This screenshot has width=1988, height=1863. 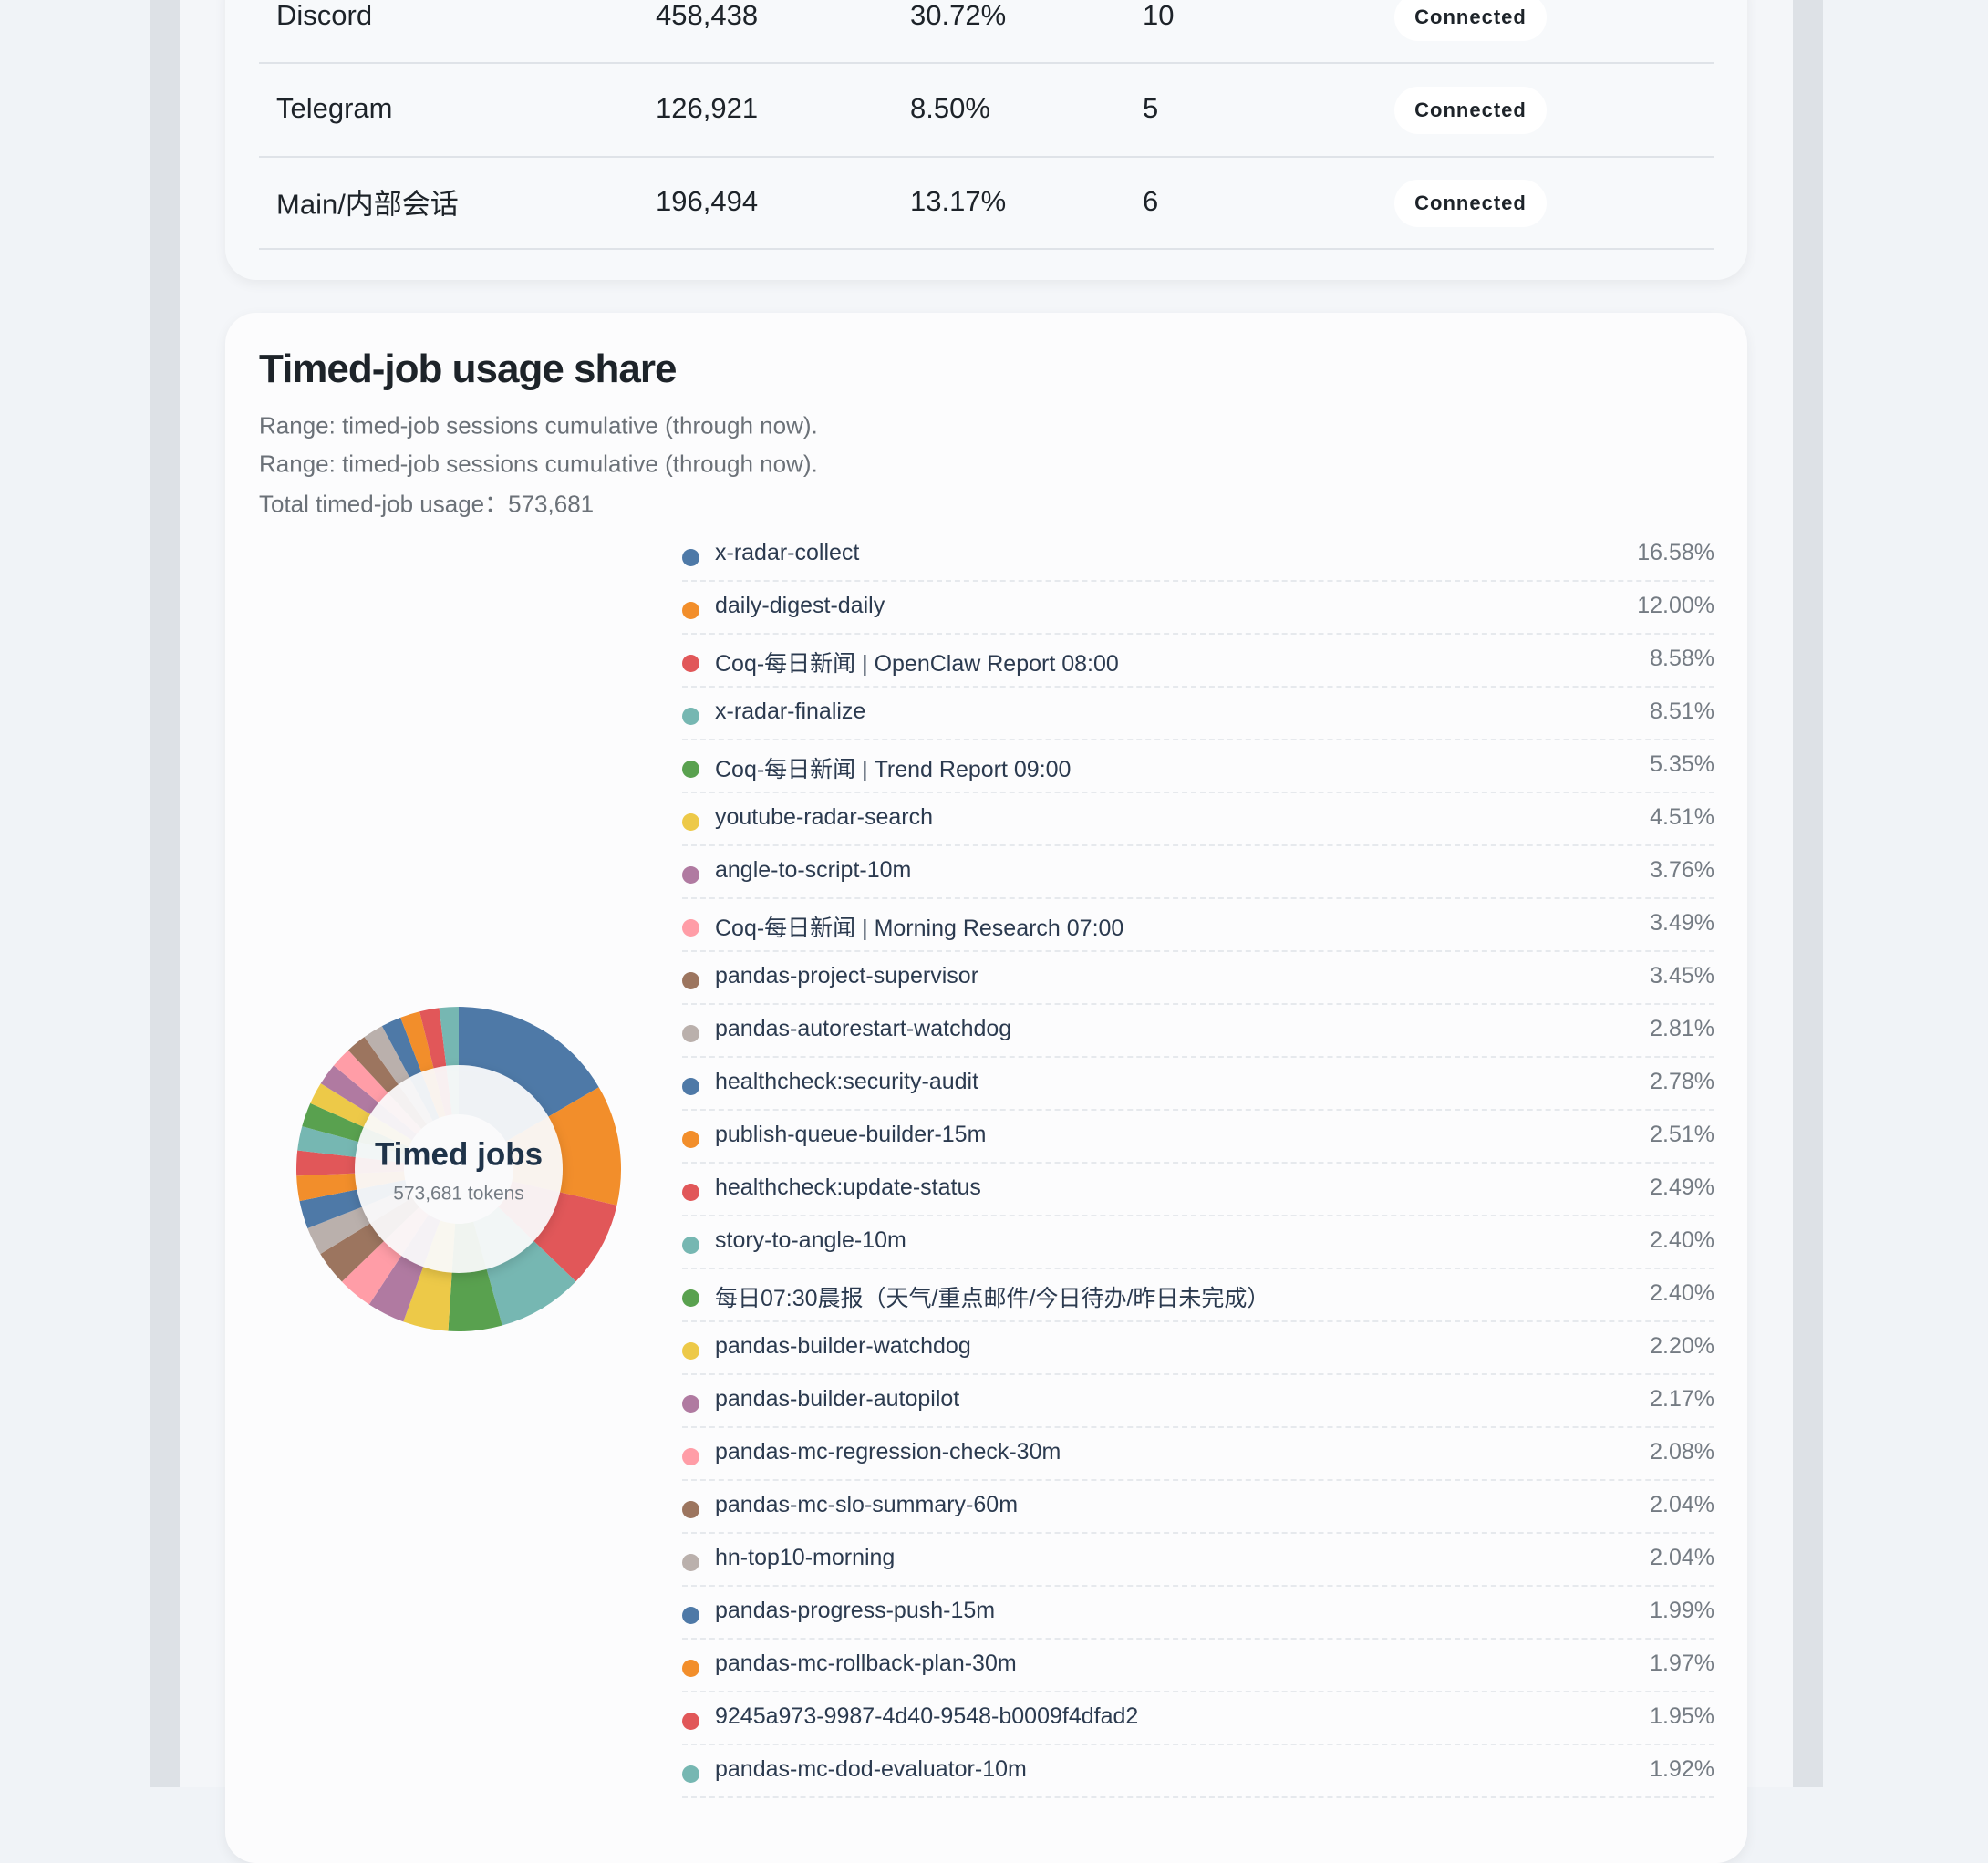 I want to click on legend-name: hn-top10-morning, so click(x=805, y=1557).